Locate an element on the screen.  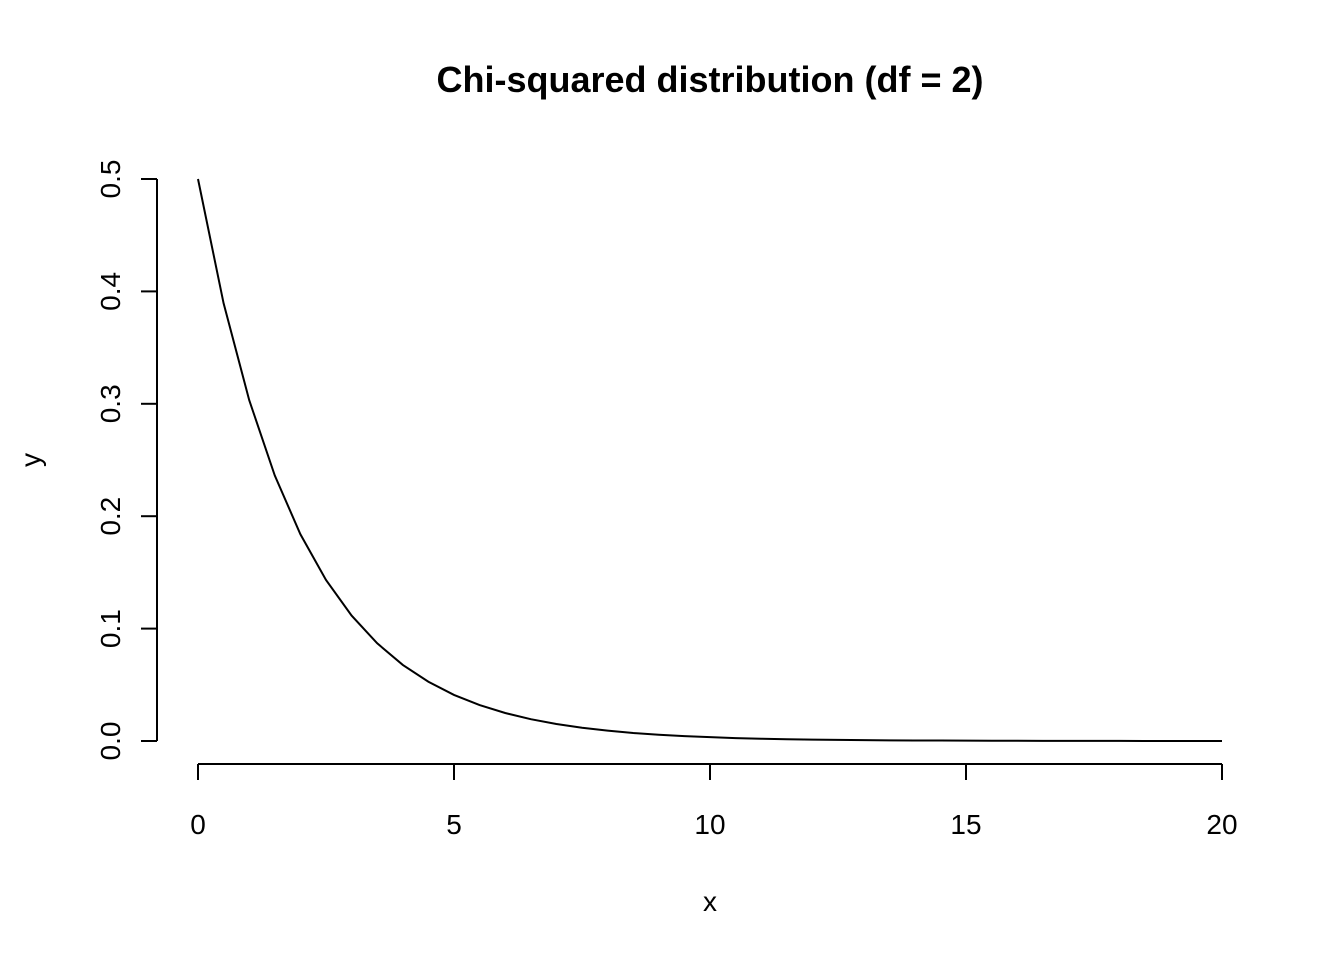
y-axis-ticks: 0.0 0.1 0.2 0.3 0.4 0.5 is located at coordinates (126, 460).